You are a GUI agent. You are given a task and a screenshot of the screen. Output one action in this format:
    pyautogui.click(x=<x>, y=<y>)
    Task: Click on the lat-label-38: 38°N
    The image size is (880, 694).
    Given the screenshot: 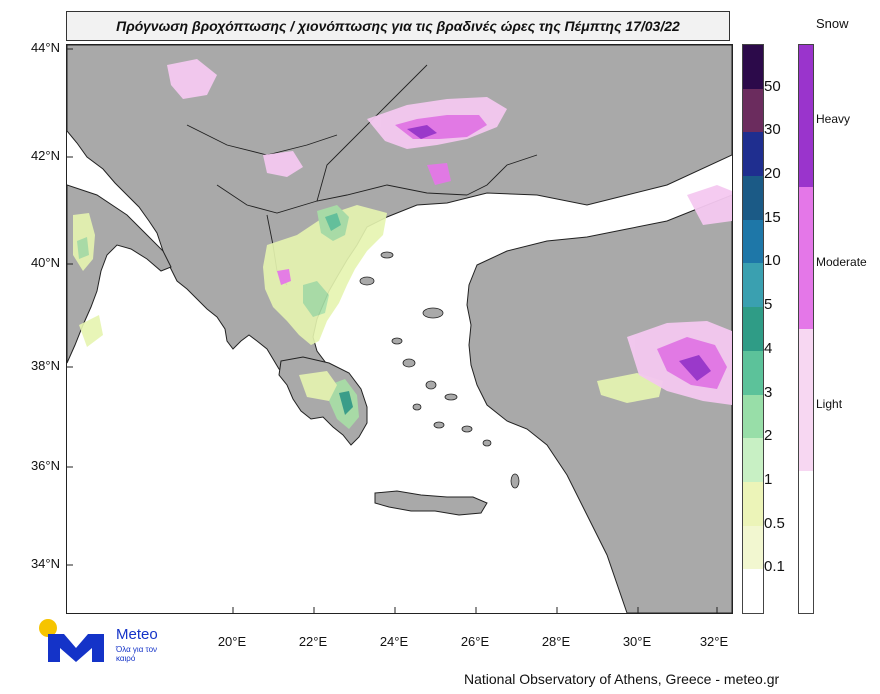 What is the action you would take?
    pyautogui.click(x=45, y=365)
    